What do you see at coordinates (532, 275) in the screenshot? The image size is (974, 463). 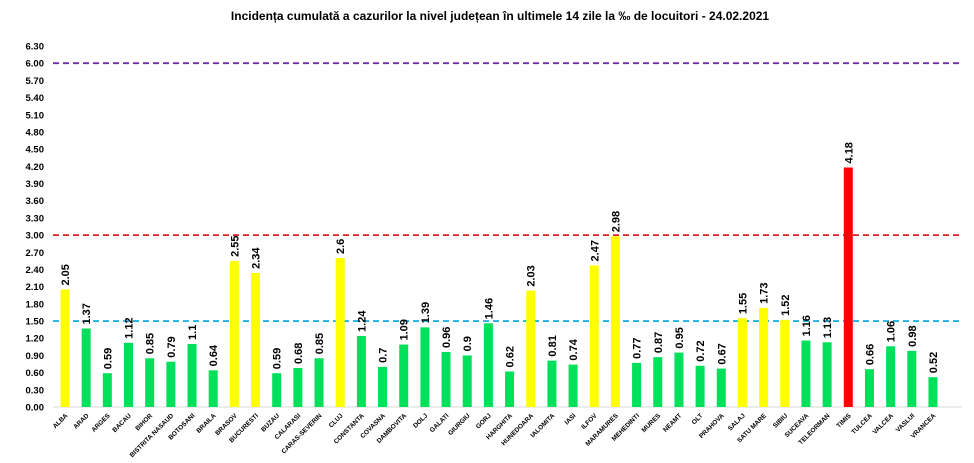 I see `data-label: 2.03` at bounding box center [532, 275].